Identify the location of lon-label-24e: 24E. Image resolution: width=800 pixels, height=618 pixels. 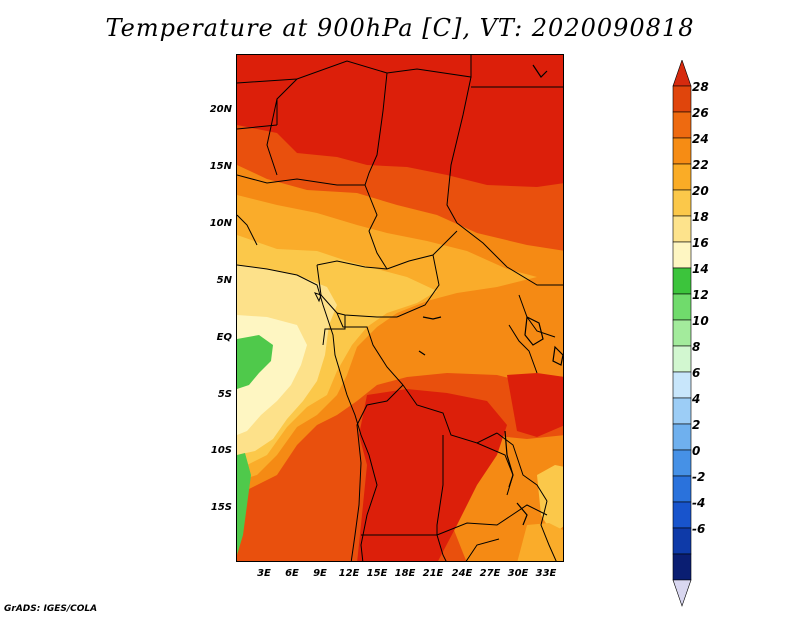
(462, 573).